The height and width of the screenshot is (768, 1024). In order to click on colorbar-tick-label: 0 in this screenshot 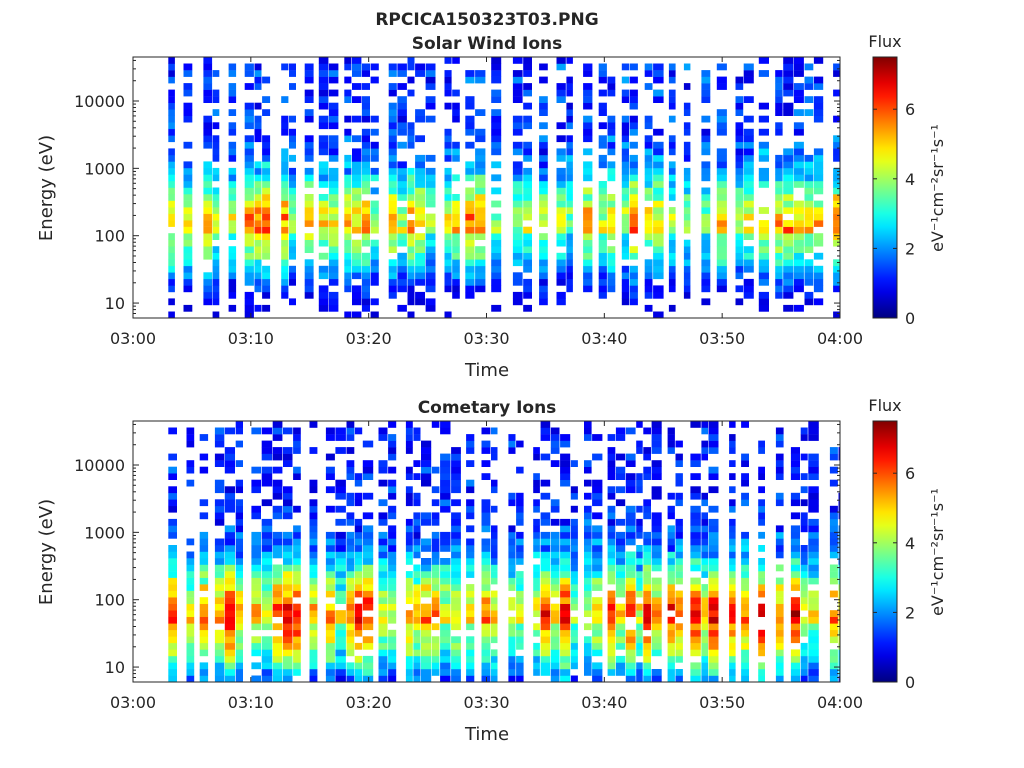, I will do `click(910, 682)`.